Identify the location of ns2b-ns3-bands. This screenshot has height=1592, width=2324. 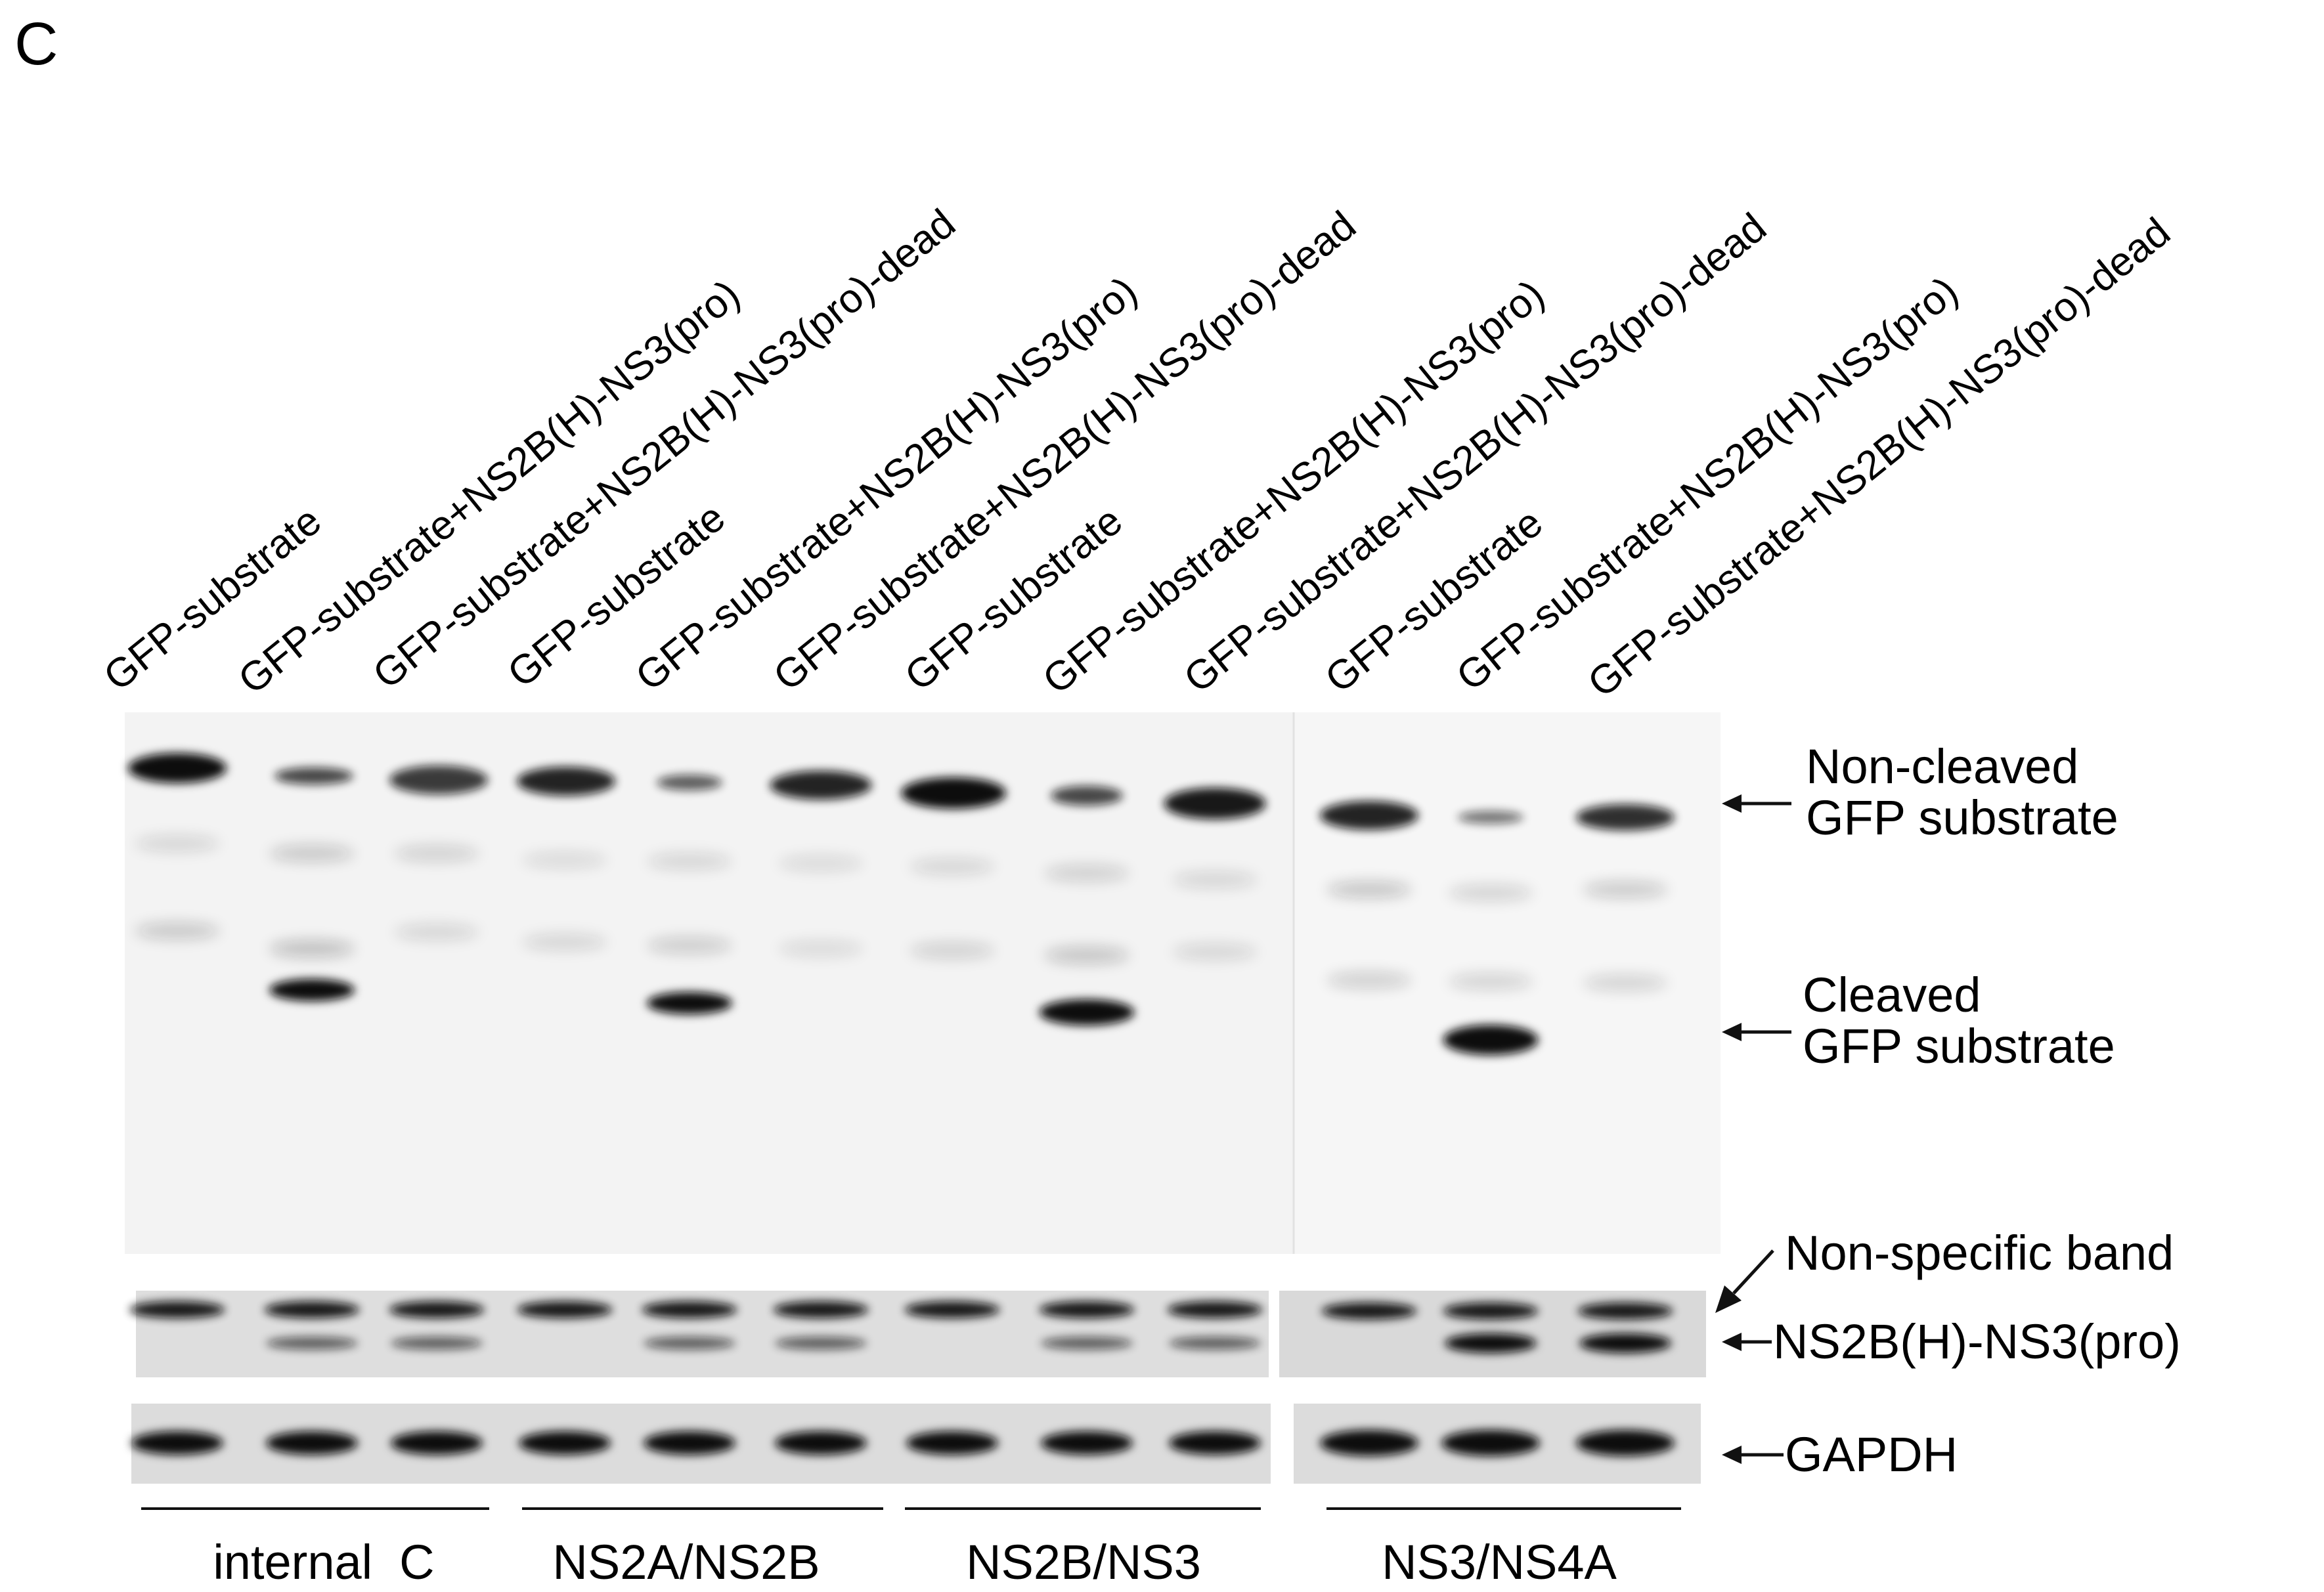
(901, 1327).